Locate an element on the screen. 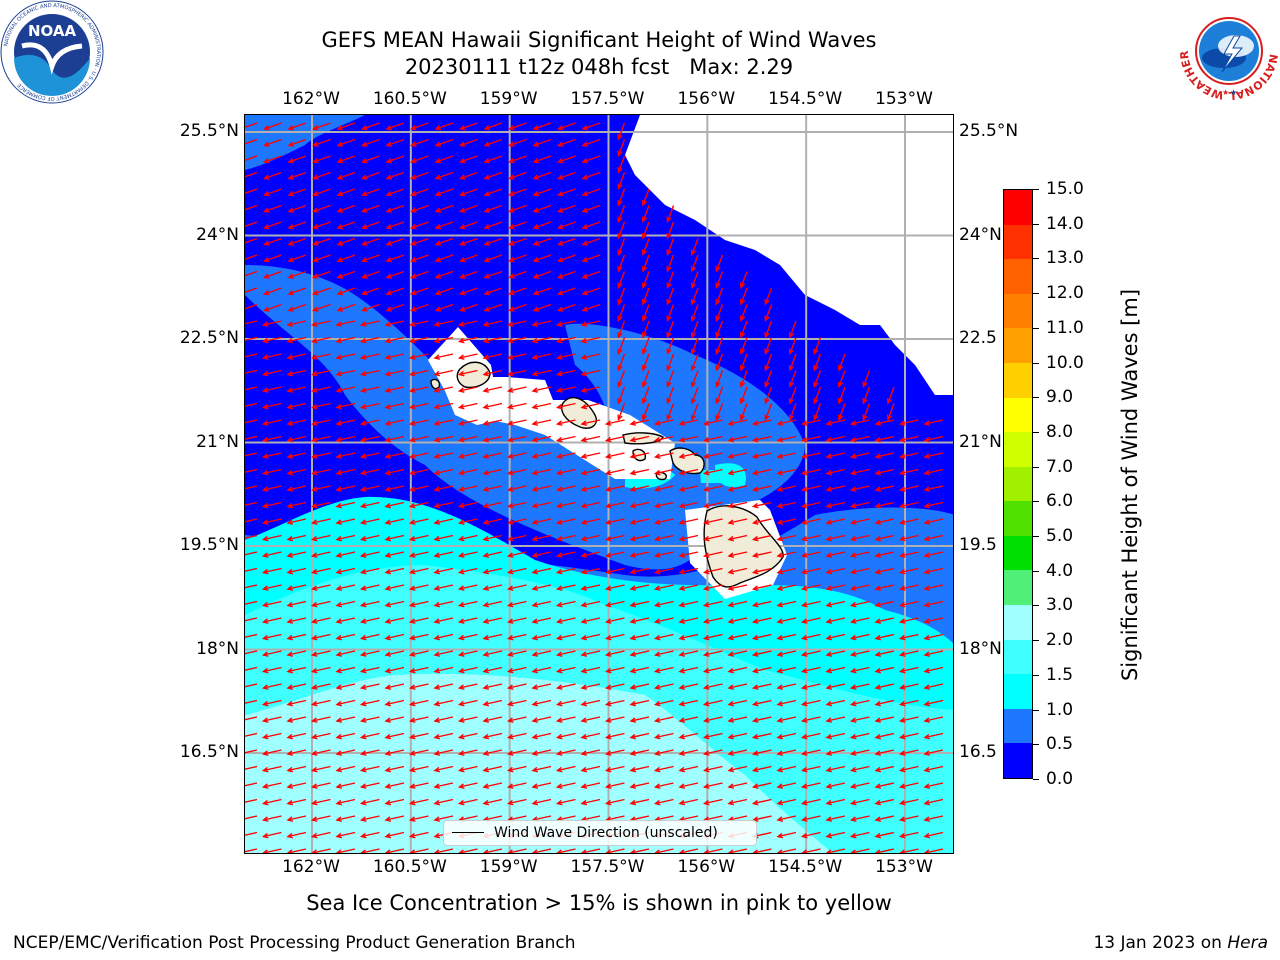 The image size is (1280, 960). colorbar is located at coordinates (1018, 484).